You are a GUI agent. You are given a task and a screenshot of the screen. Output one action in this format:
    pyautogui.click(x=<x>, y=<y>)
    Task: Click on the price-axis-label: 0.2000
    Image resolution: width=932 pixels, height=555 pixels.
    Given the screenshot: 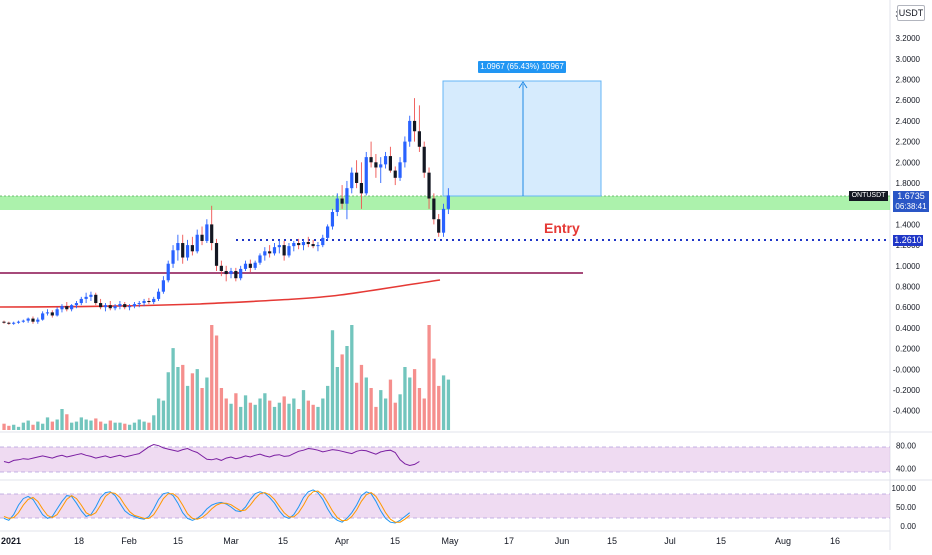 What is the action you would take?
    pyautogui.click(x=908, y=349)
    